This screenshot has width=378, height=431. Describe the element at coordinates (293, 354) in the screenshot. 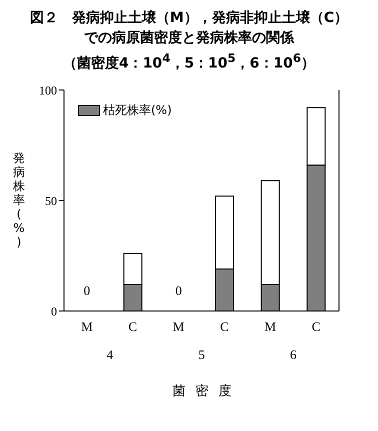

I see `text: 6` at that location.